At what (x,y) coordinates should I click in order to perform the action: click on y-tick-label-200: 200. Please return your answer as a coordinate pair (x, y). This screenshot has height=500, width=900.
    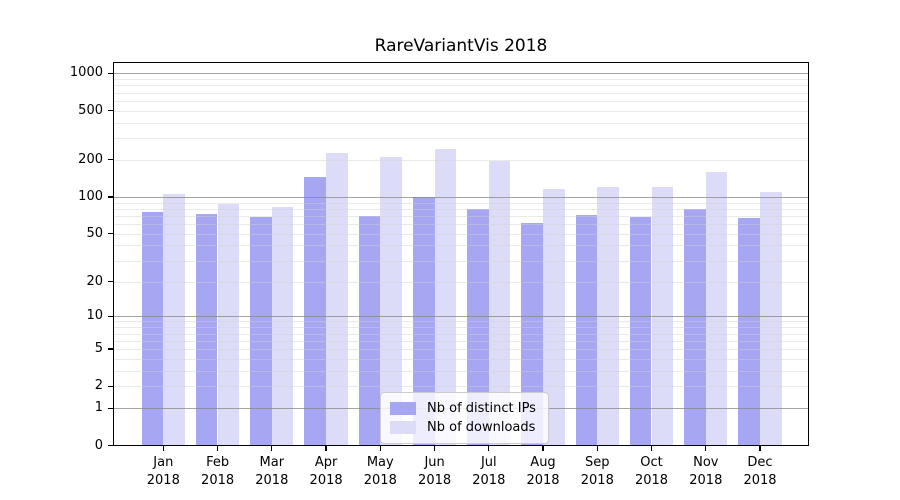
    Looking at the image, I should click on (90, 159).